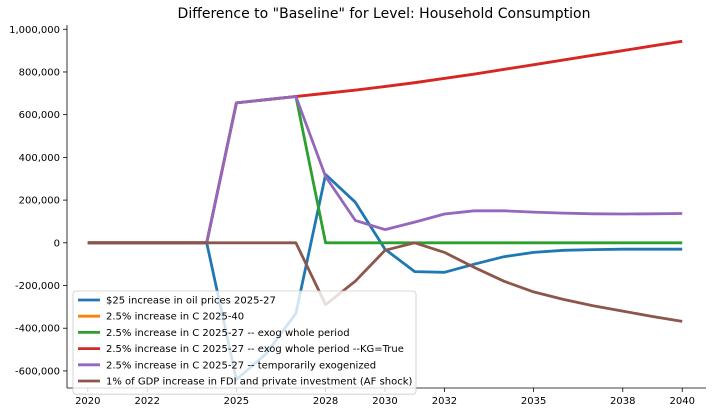 This screenshot has width=712, height=413. I want to click on legend-label-2: 2.5% increase in C 2025-40, so click(175, 317).